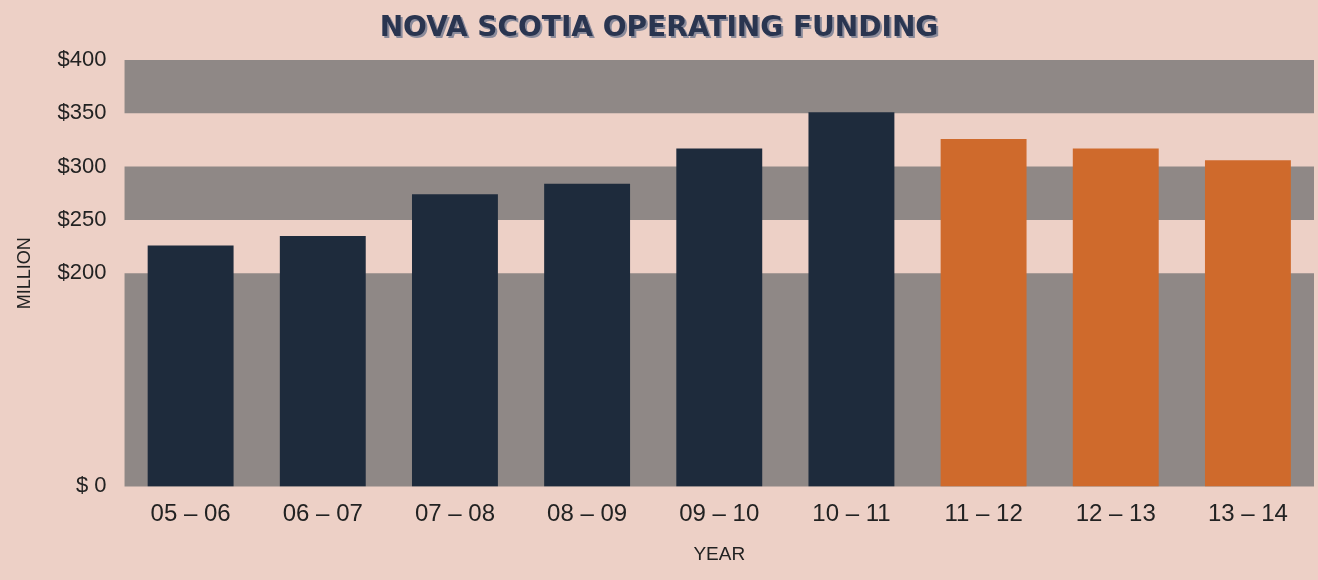 The height and width of the screenshot is (580, 1318). What do you see at coordinates (82, 218) in the screenshot?
I see `y-tick-label: $250` at bounding box center [82, 218].